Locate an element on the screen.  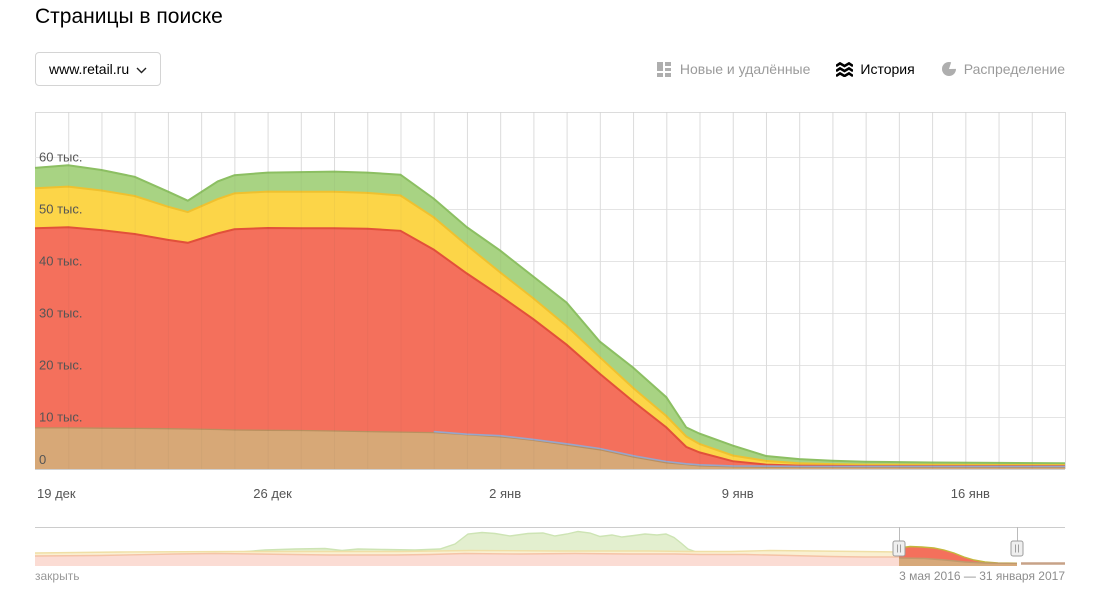
blue-line is located at coordinates (749, 449).